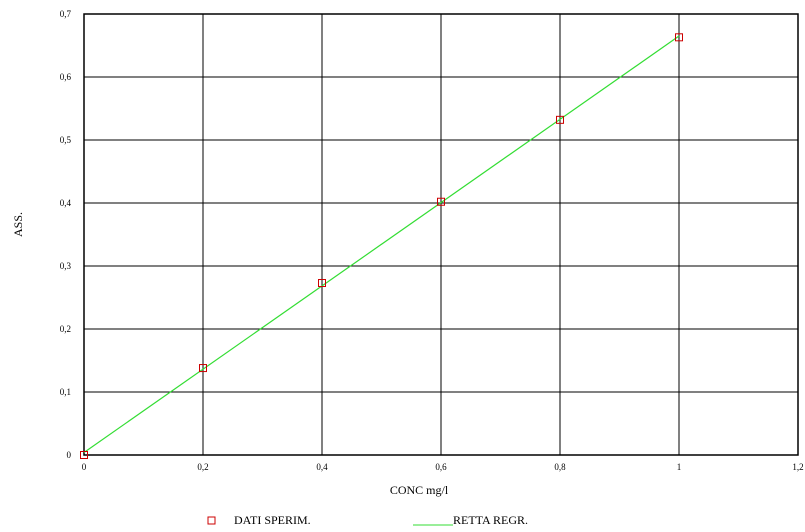  What do you see at coordinates (18, 224) in the screenshot?
I see `y-axis-title: ASS.` at bounding box center [18, 224].